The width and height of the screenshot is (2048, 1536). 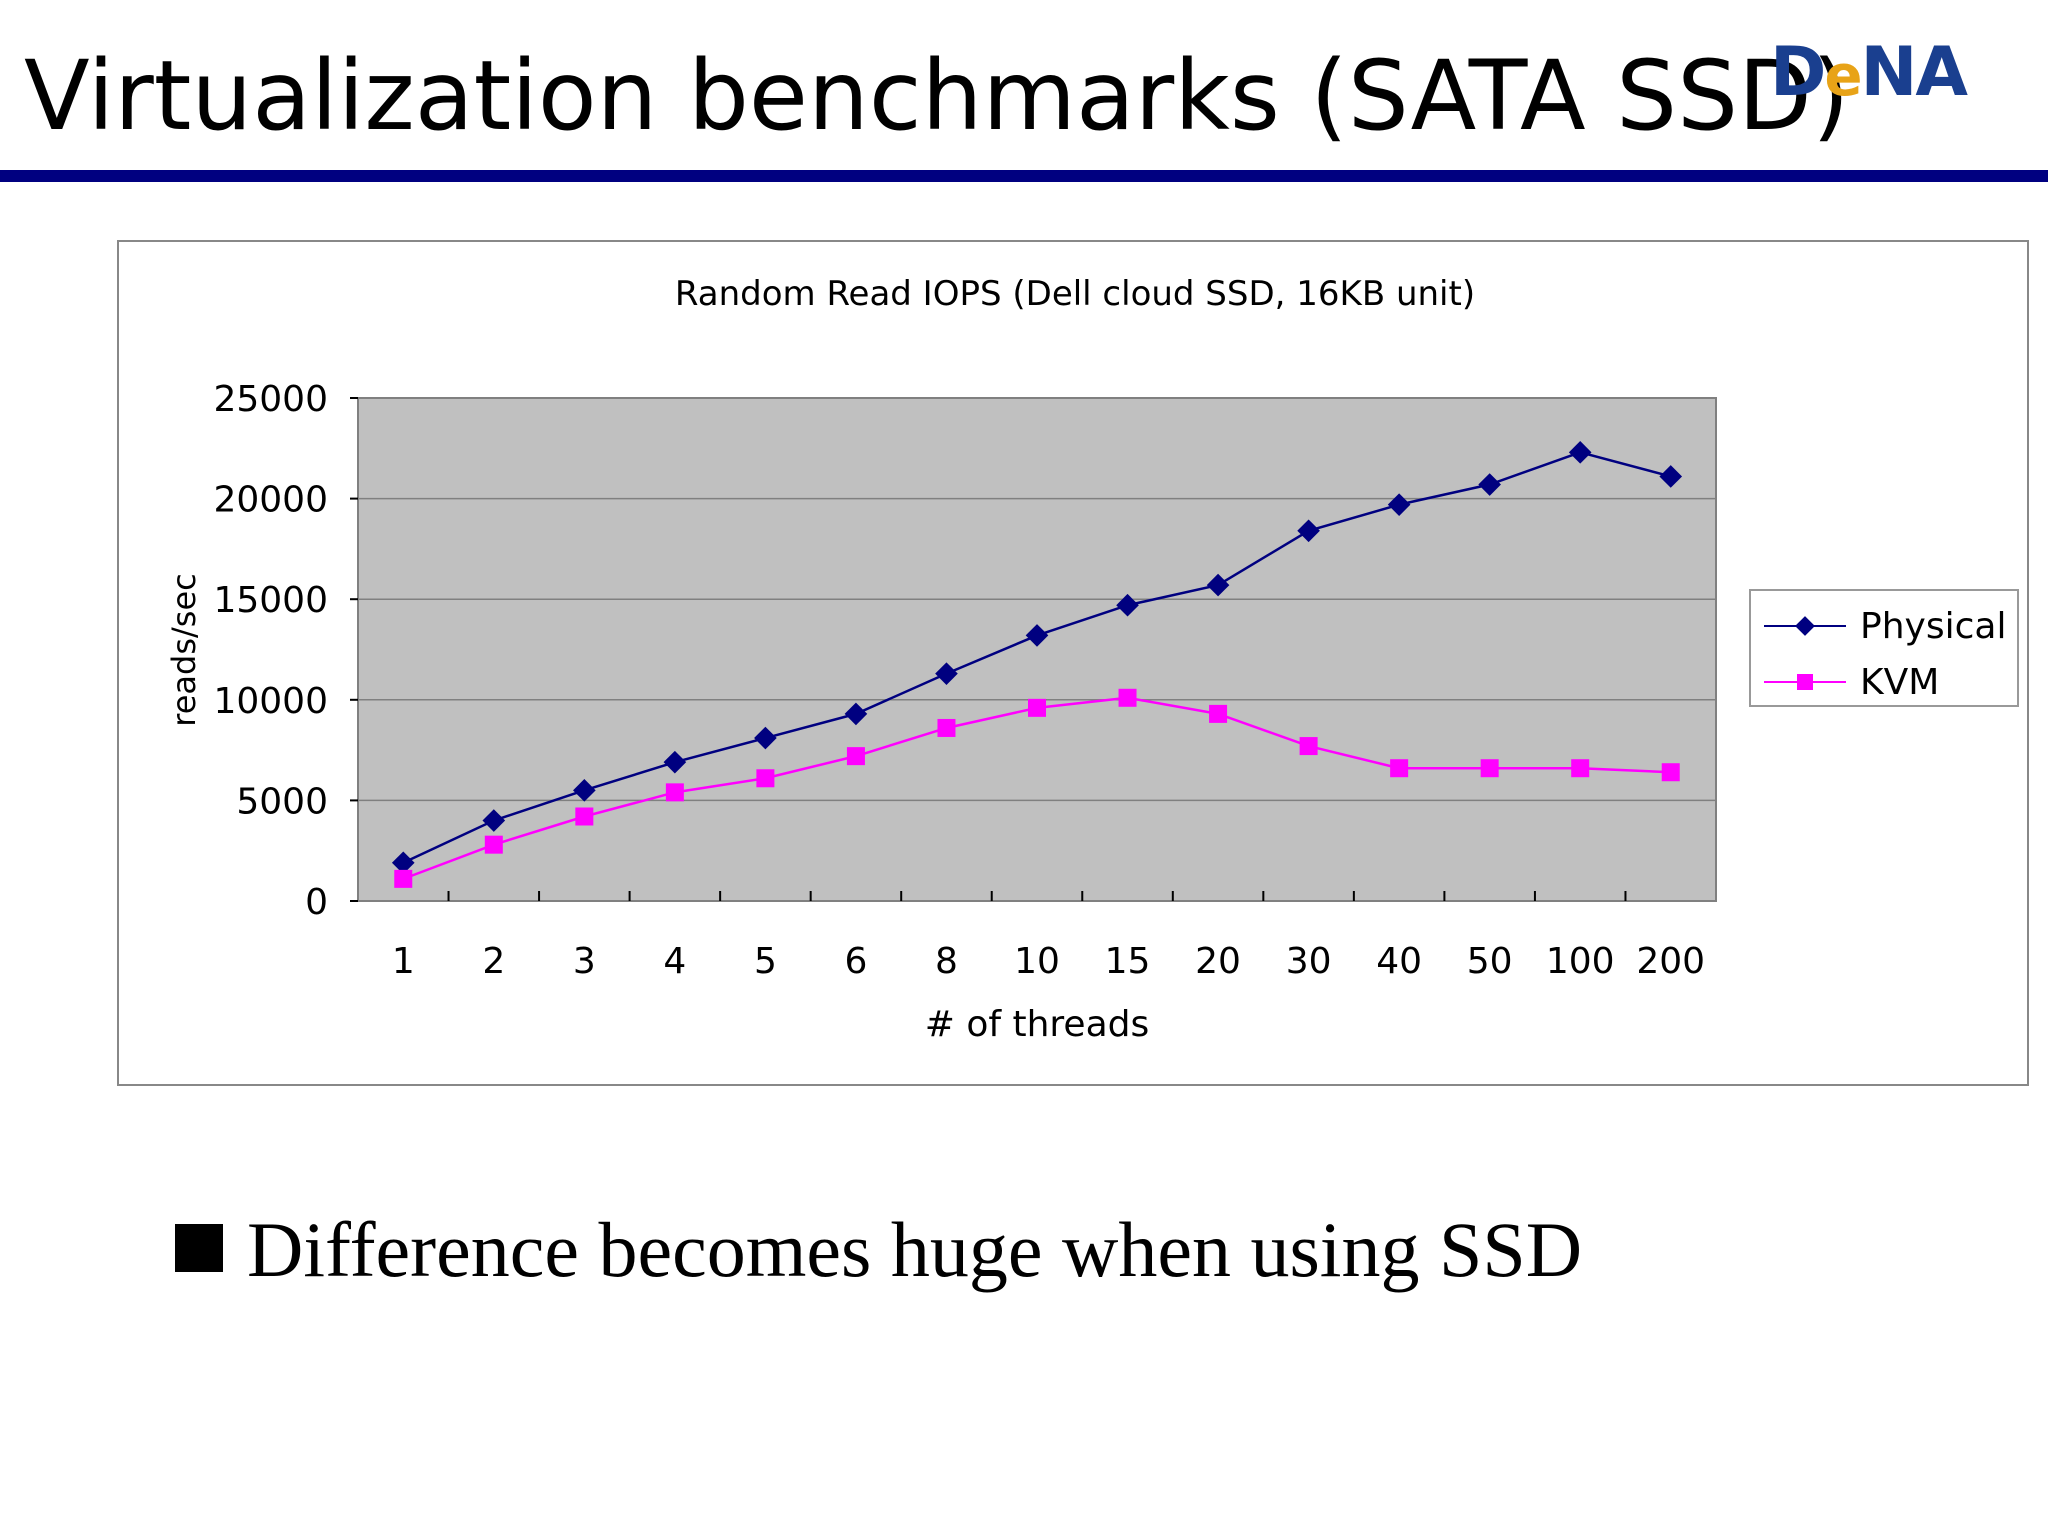 What do you see at coordinates (1805, 682) in the screenshot?
I see `legend-kvm-marker` at bounding box center [1805, 682].